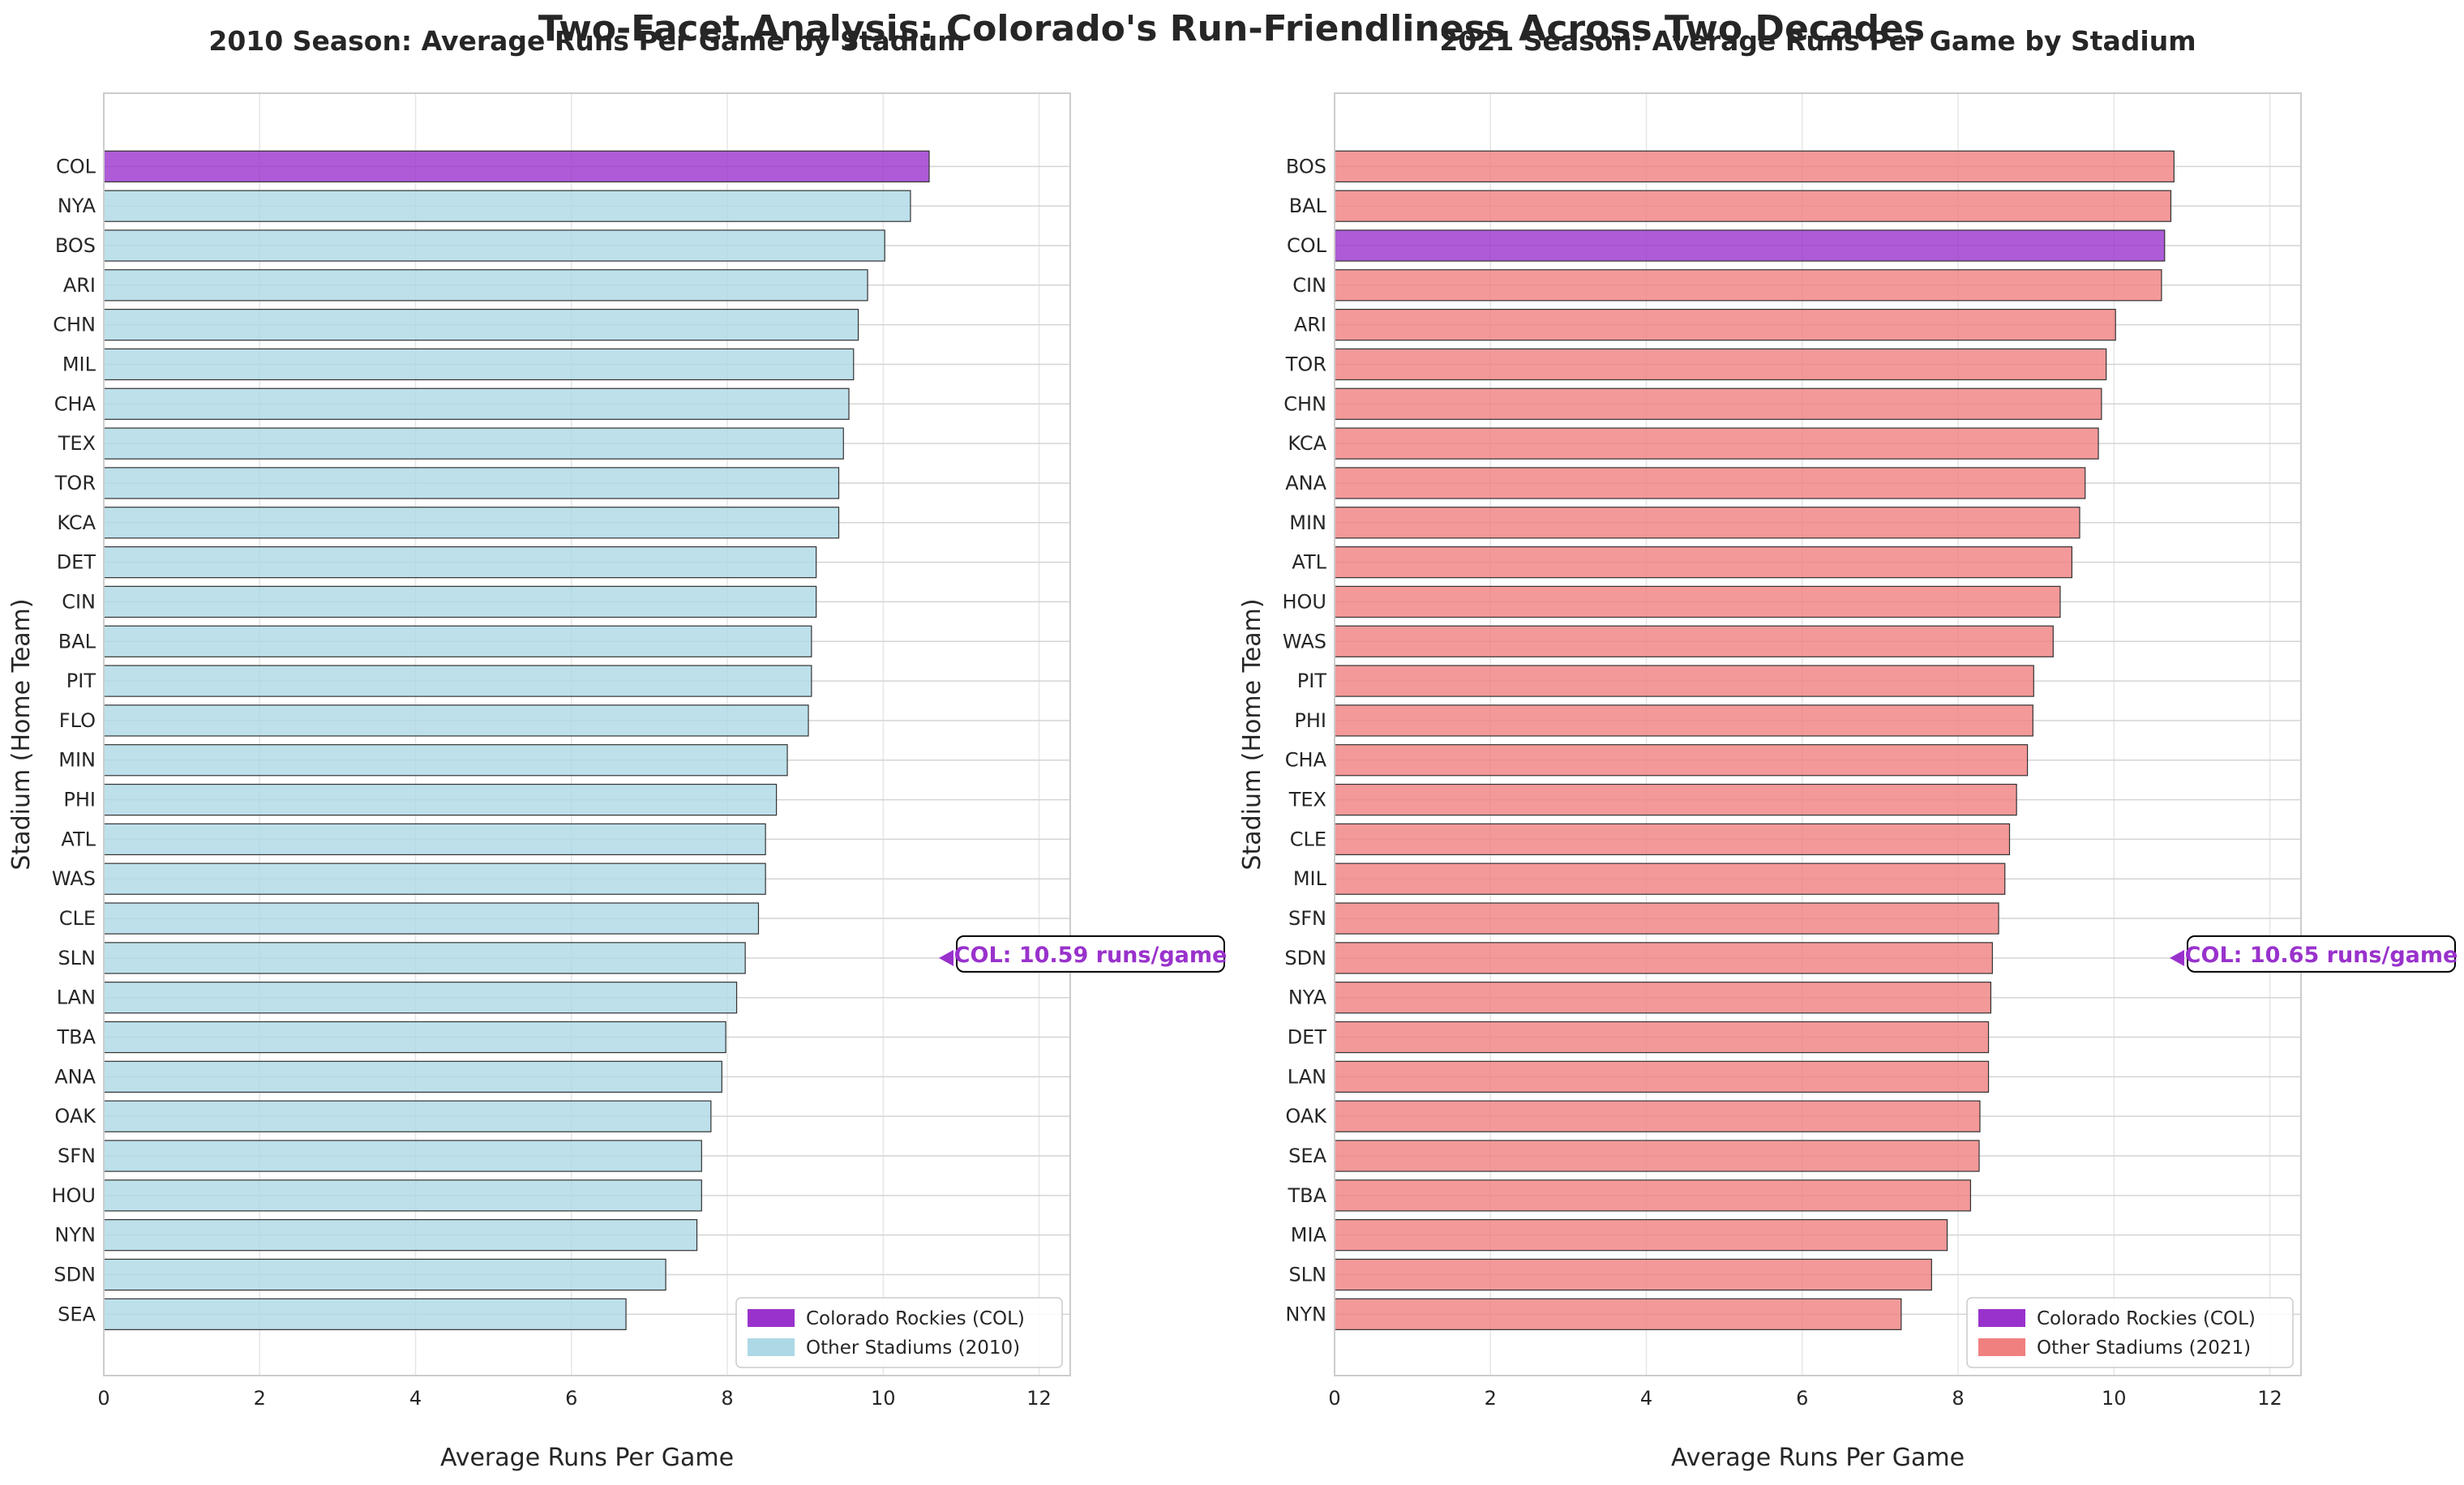  What do you see at coordinates (77, 1156) in the screenshot?
I see `y-tick-label: SFN` at bounding box center [77, 1156].